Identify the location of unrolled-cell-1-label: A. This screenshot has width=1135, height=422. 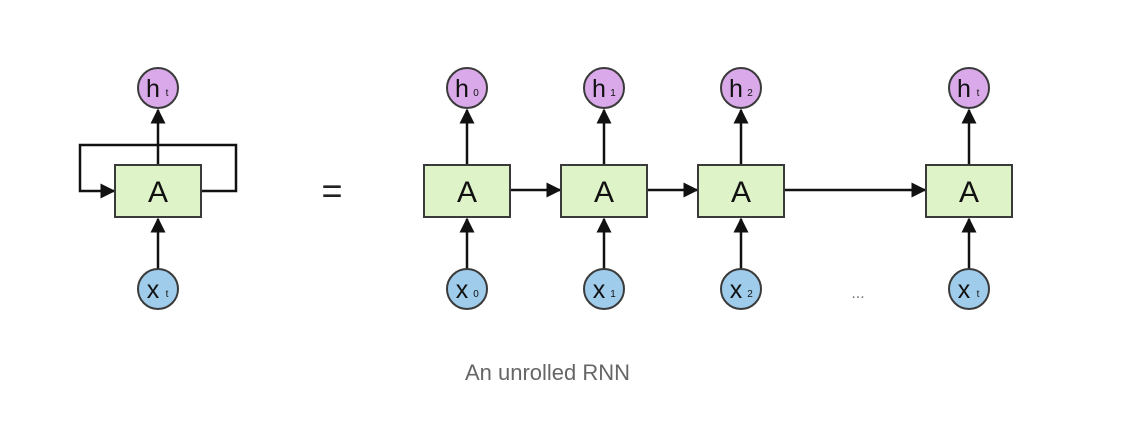
(604, 192).